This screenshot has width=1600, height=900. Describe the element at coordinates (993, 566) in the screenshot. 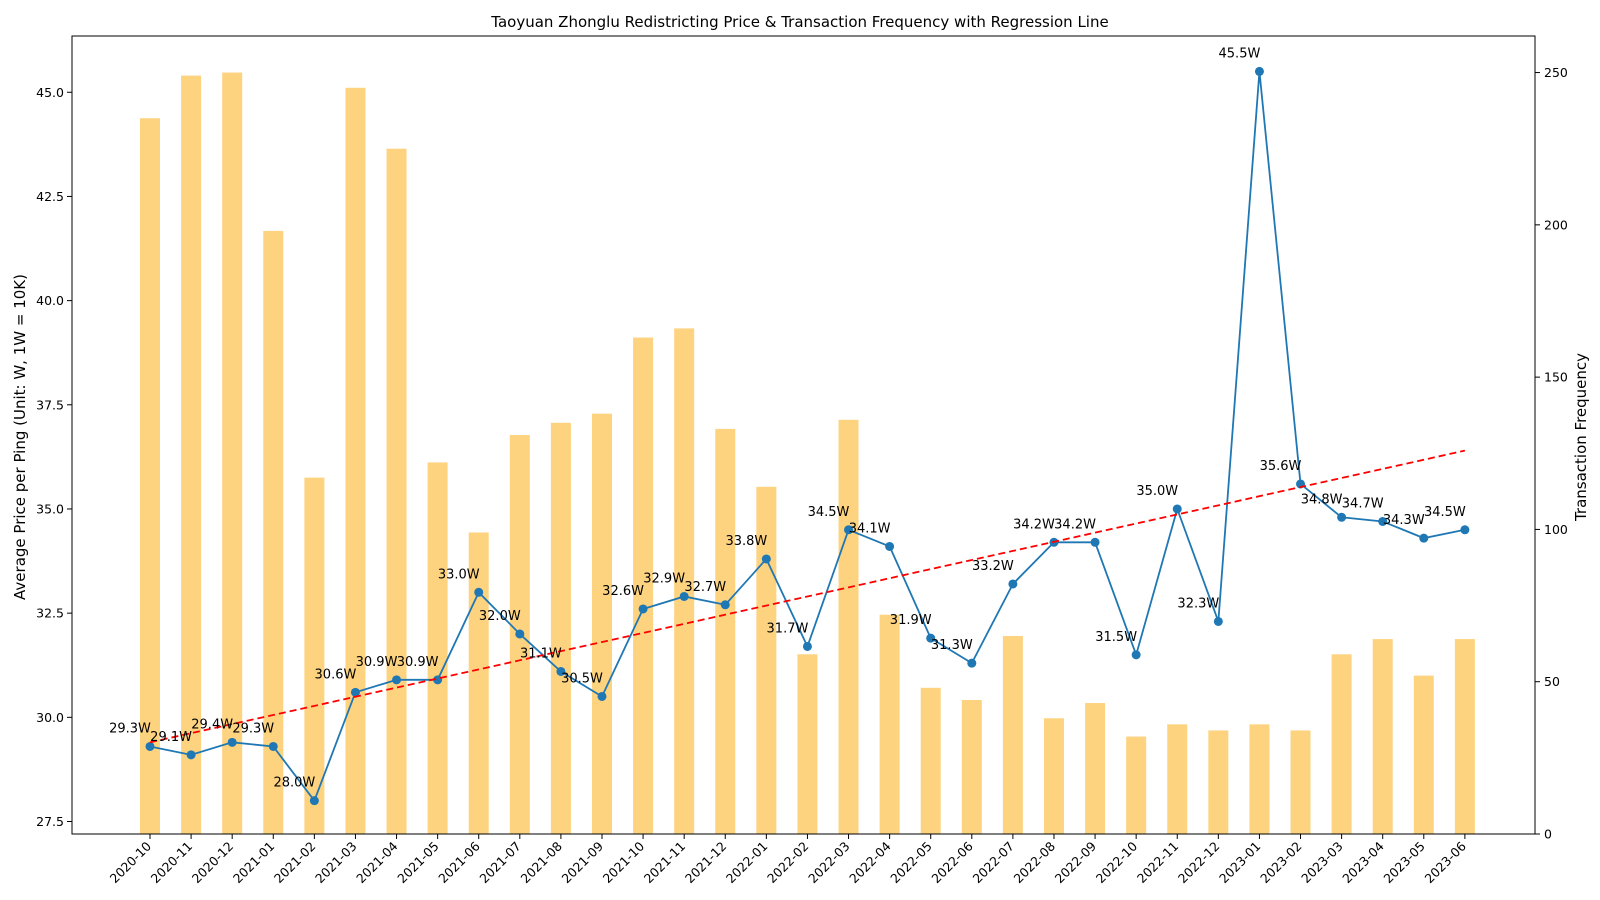

I see `price-data-label: 33.2W` at that location.